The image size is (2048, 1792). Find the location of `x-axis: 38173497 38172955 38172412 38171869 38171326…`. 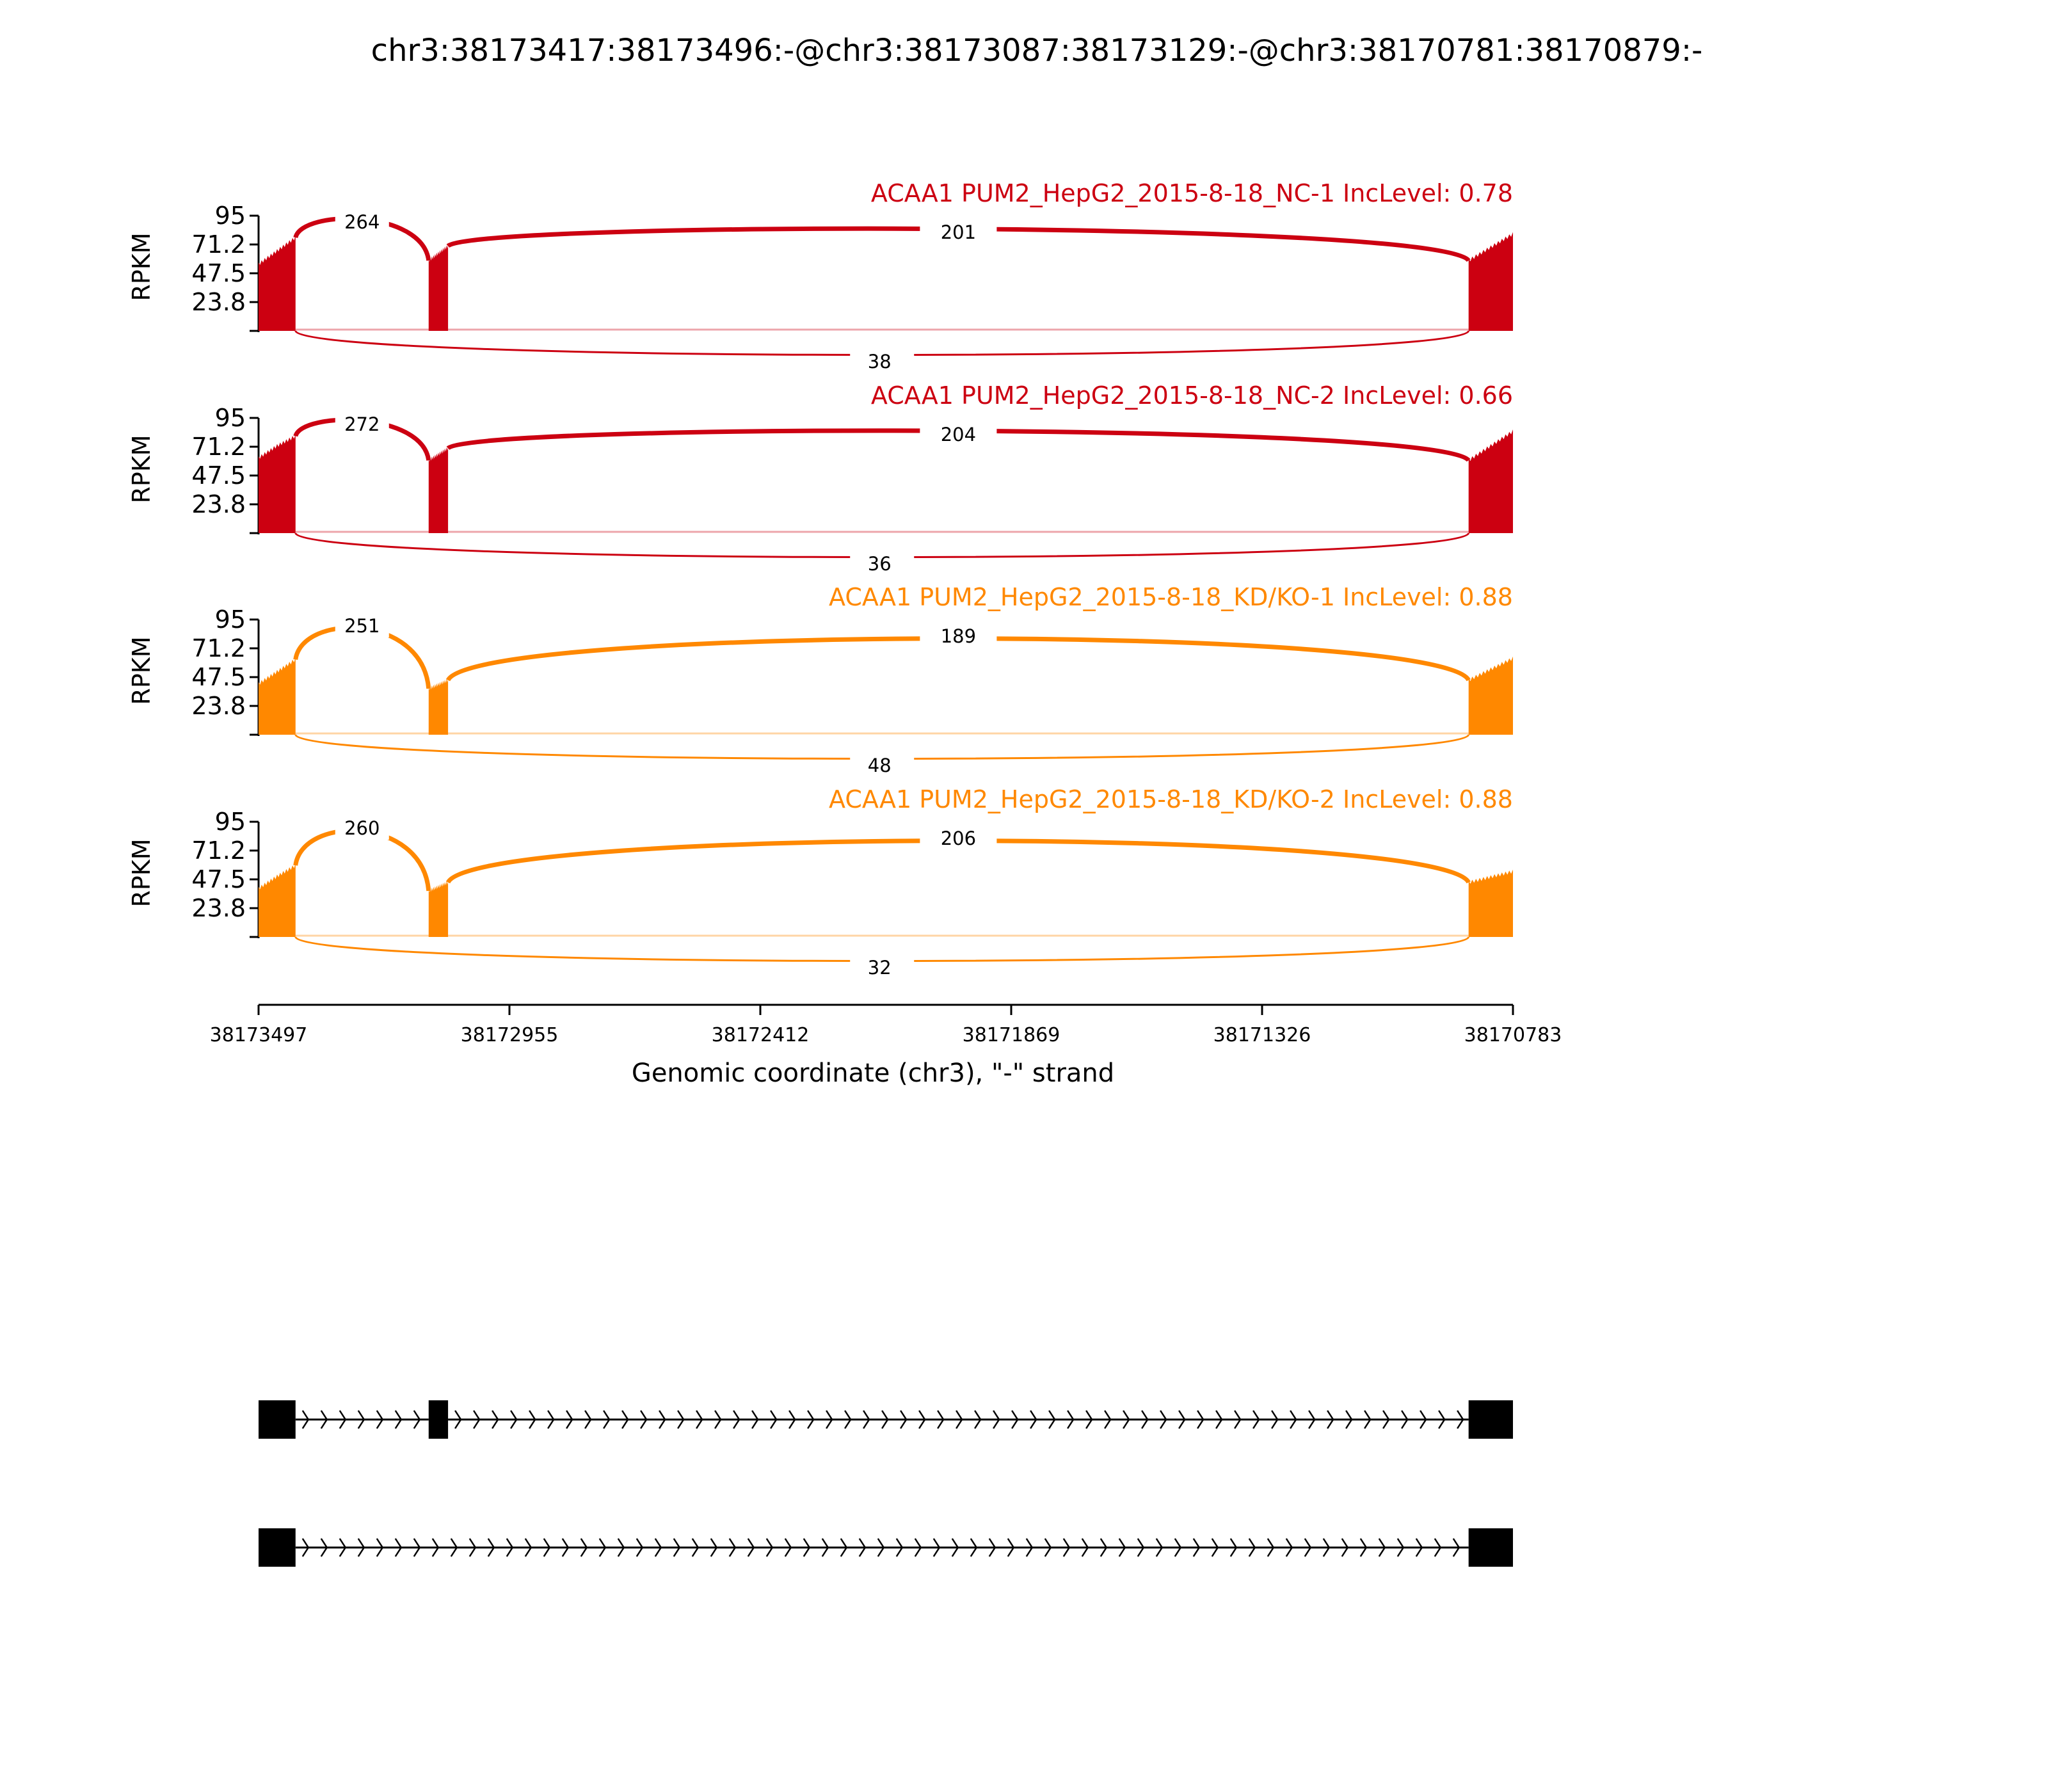

x-axis: 38173497 38172955 38172412 38171869 38171326… is located at coordinates (886, 1046).